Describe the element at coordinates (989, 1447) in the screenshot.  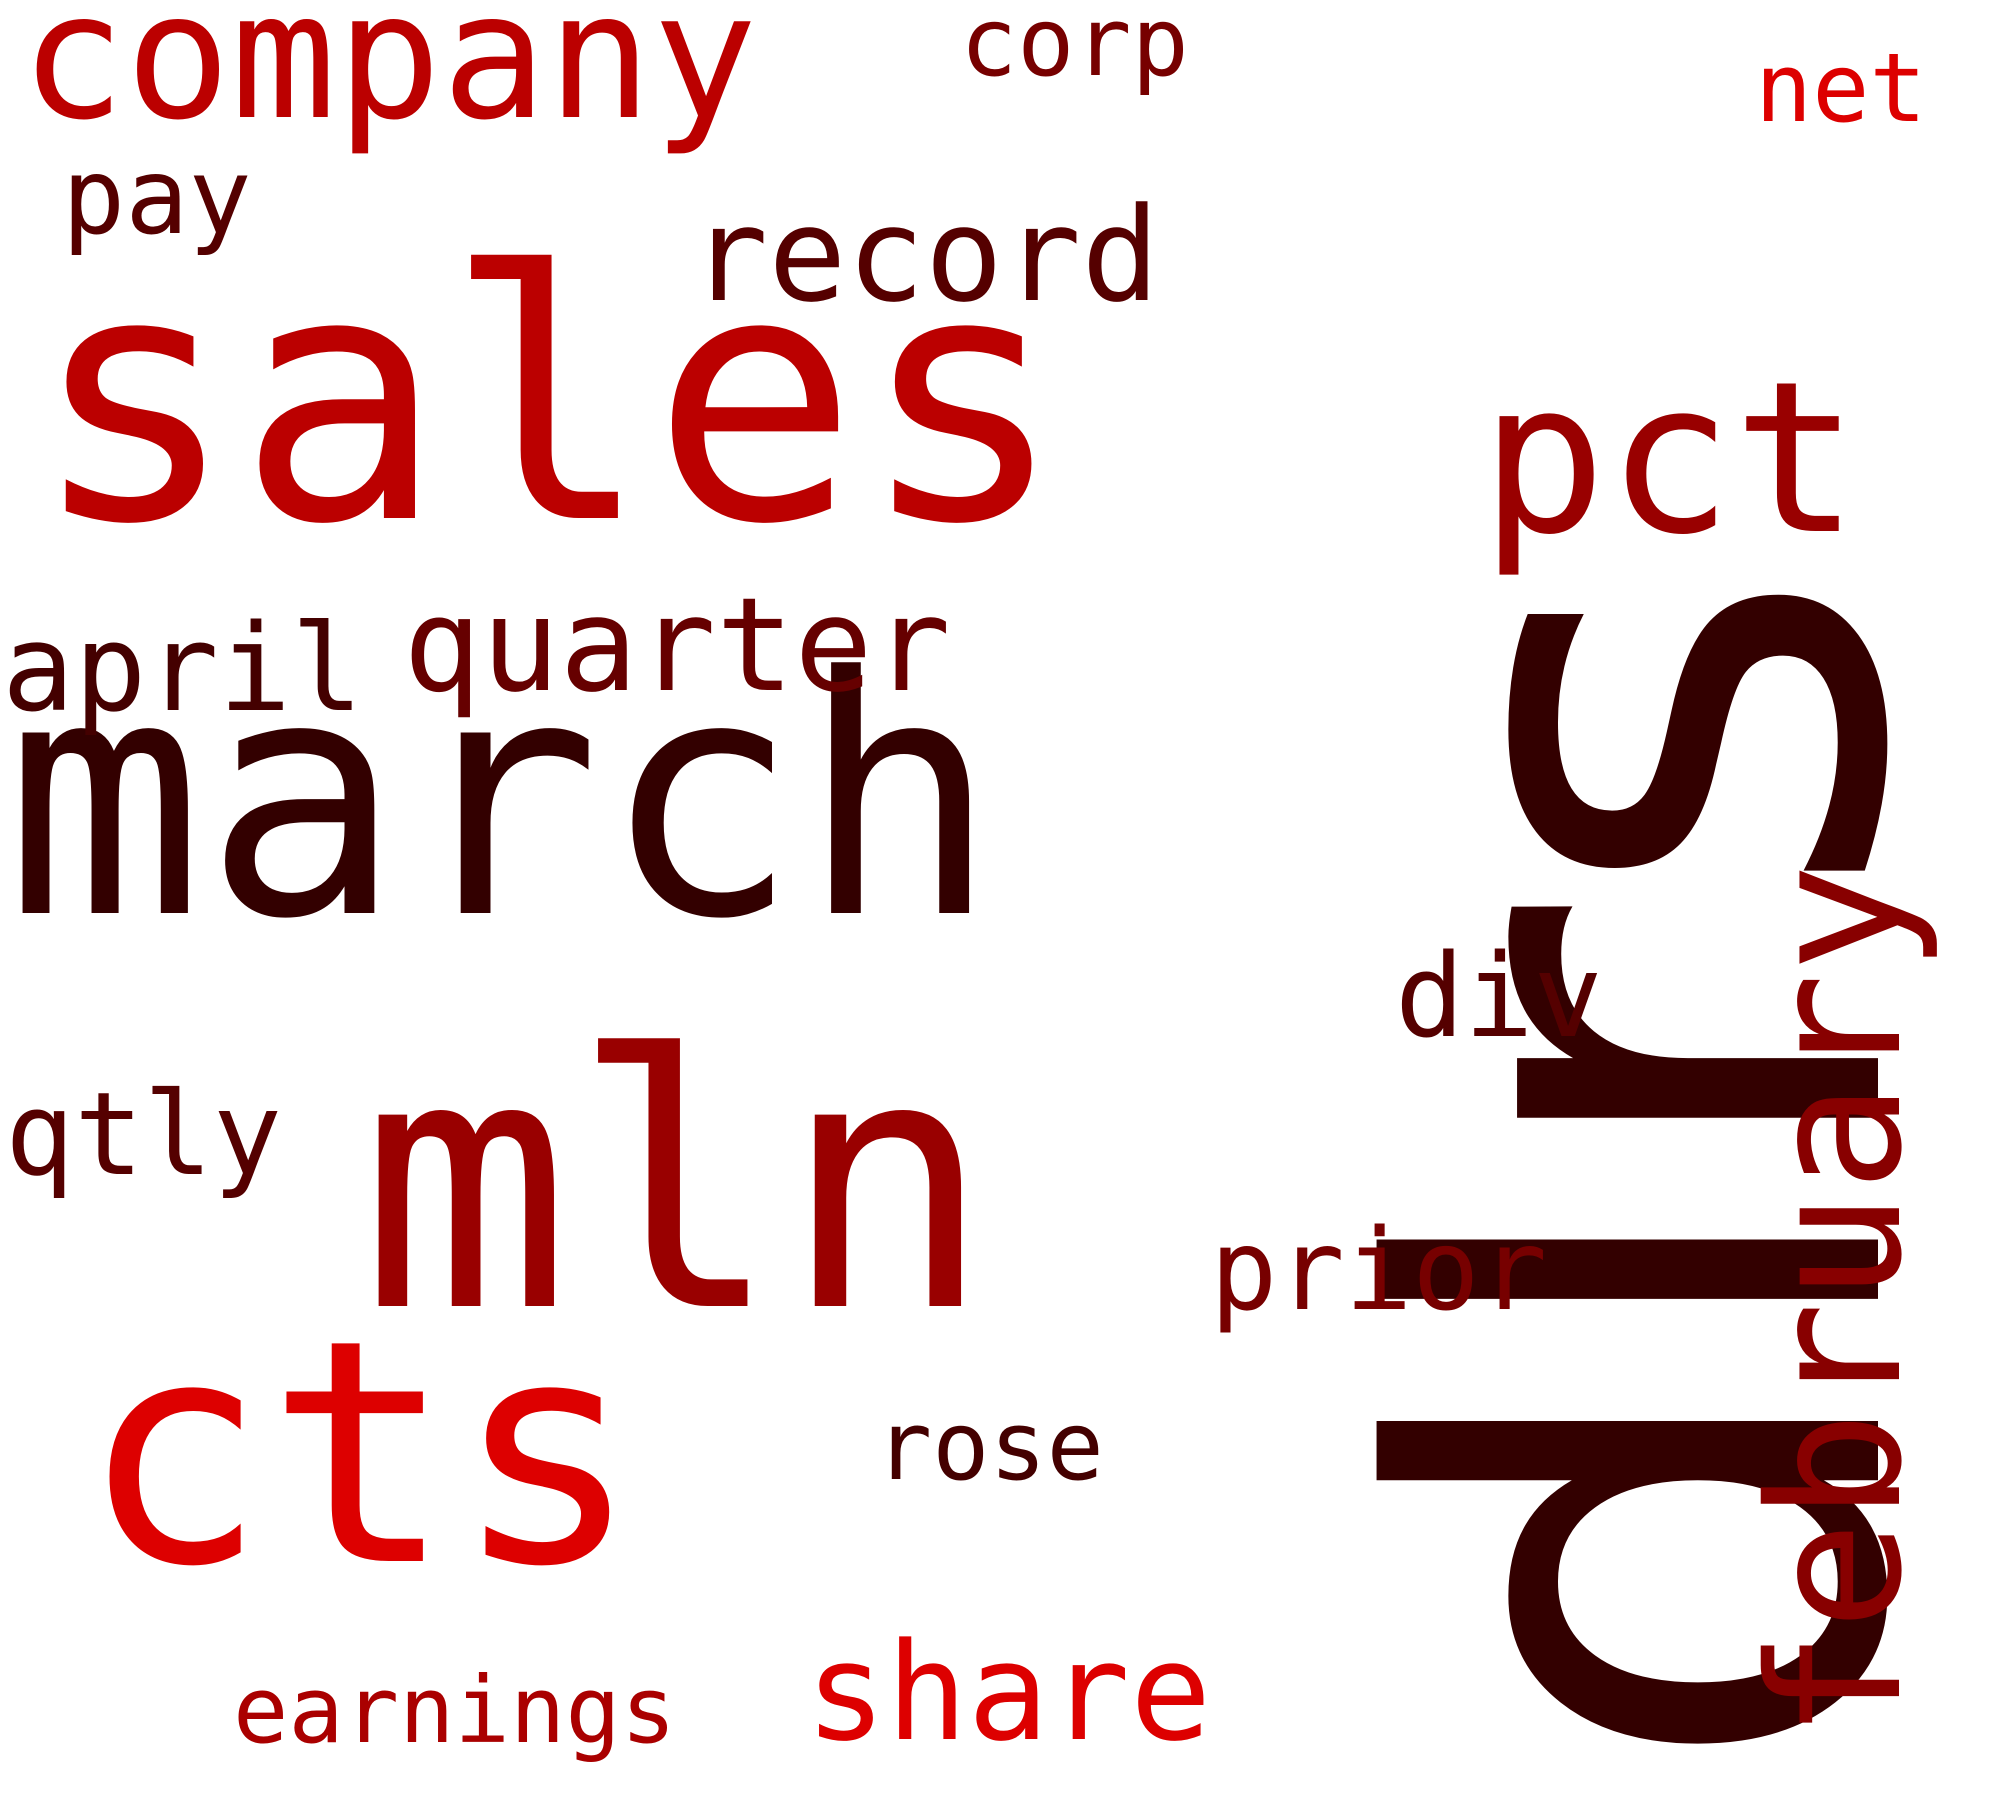
I see `word-rose: rose` at that location.